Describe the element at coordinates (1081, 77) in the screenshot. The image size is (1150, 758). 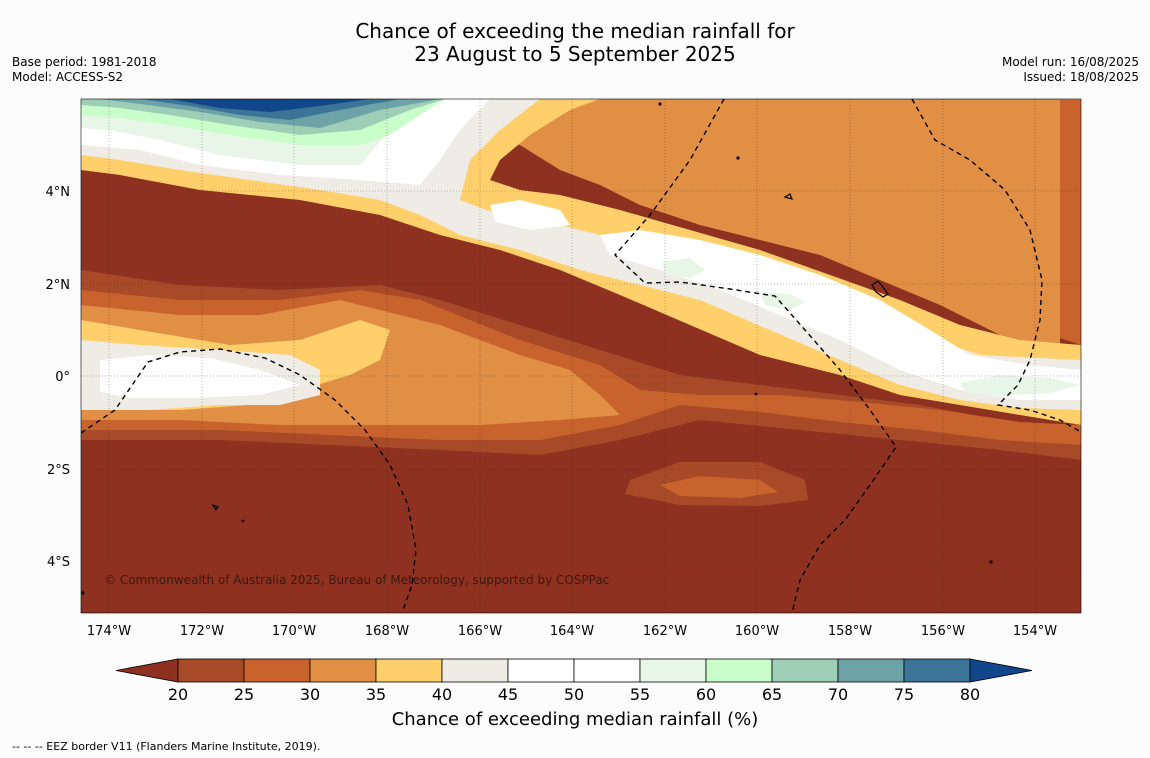
I see `issued-label: Issued: 18/08/2025` at that location.